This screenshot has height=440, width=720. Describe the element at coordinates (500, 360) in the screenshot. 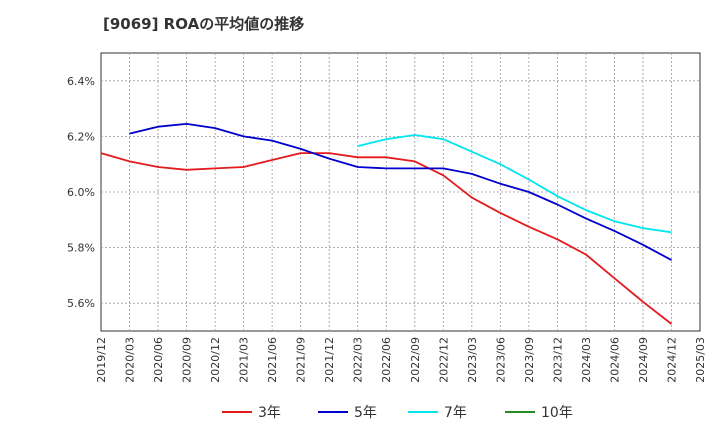

I see `x-tick-label: 2023/06` at that location.